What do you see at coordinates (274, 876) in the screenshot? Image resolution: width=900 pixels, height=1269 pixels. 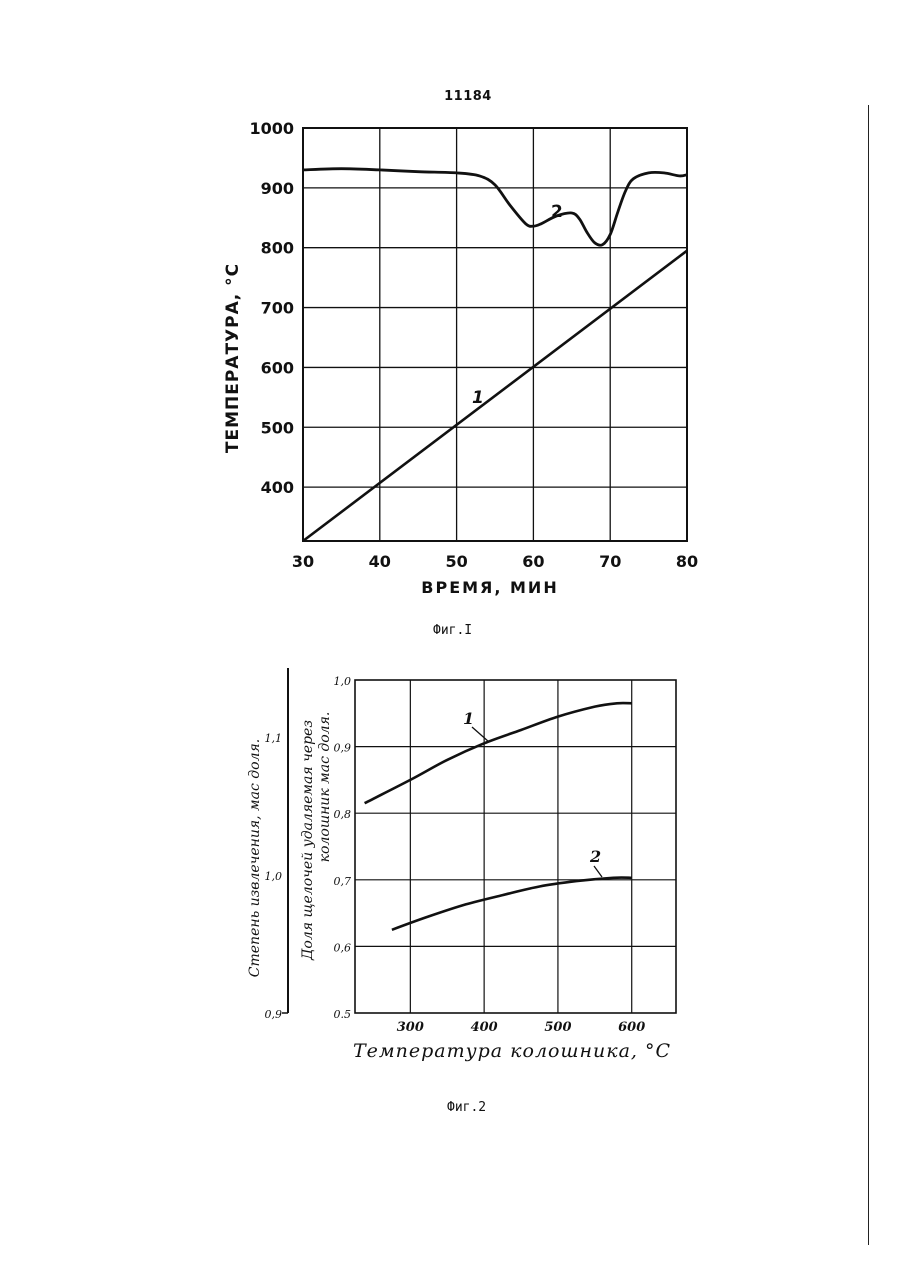 I see `y-tick-label-left: 1,0` at bounding box center [274, 876].